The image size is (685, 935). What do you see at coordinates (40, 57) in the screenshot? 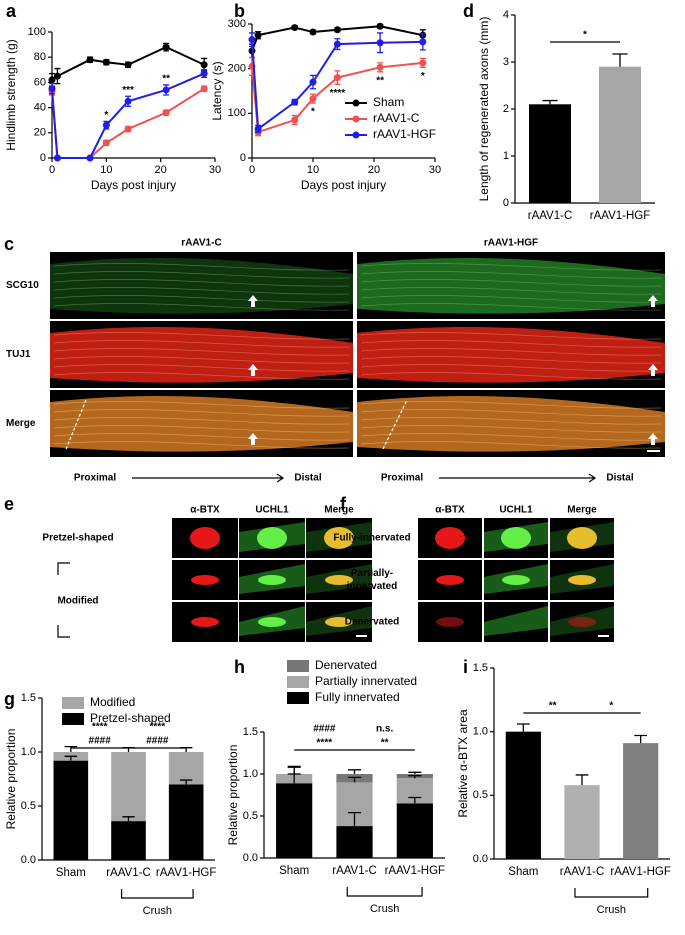
I see `y-tick-label: 80` at bounding box center [40, 57].